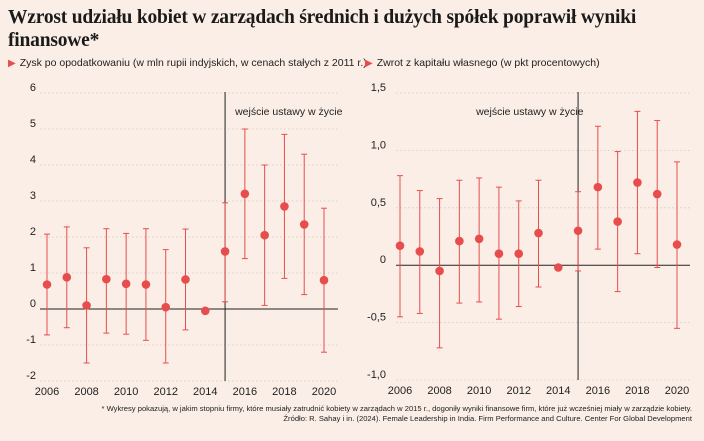 This screenshot has width=704, height=441. What do you see at coordinates (31, 376) in the screenshot?
I see `y-tick-label: -2` at bounding box center [31, 376].